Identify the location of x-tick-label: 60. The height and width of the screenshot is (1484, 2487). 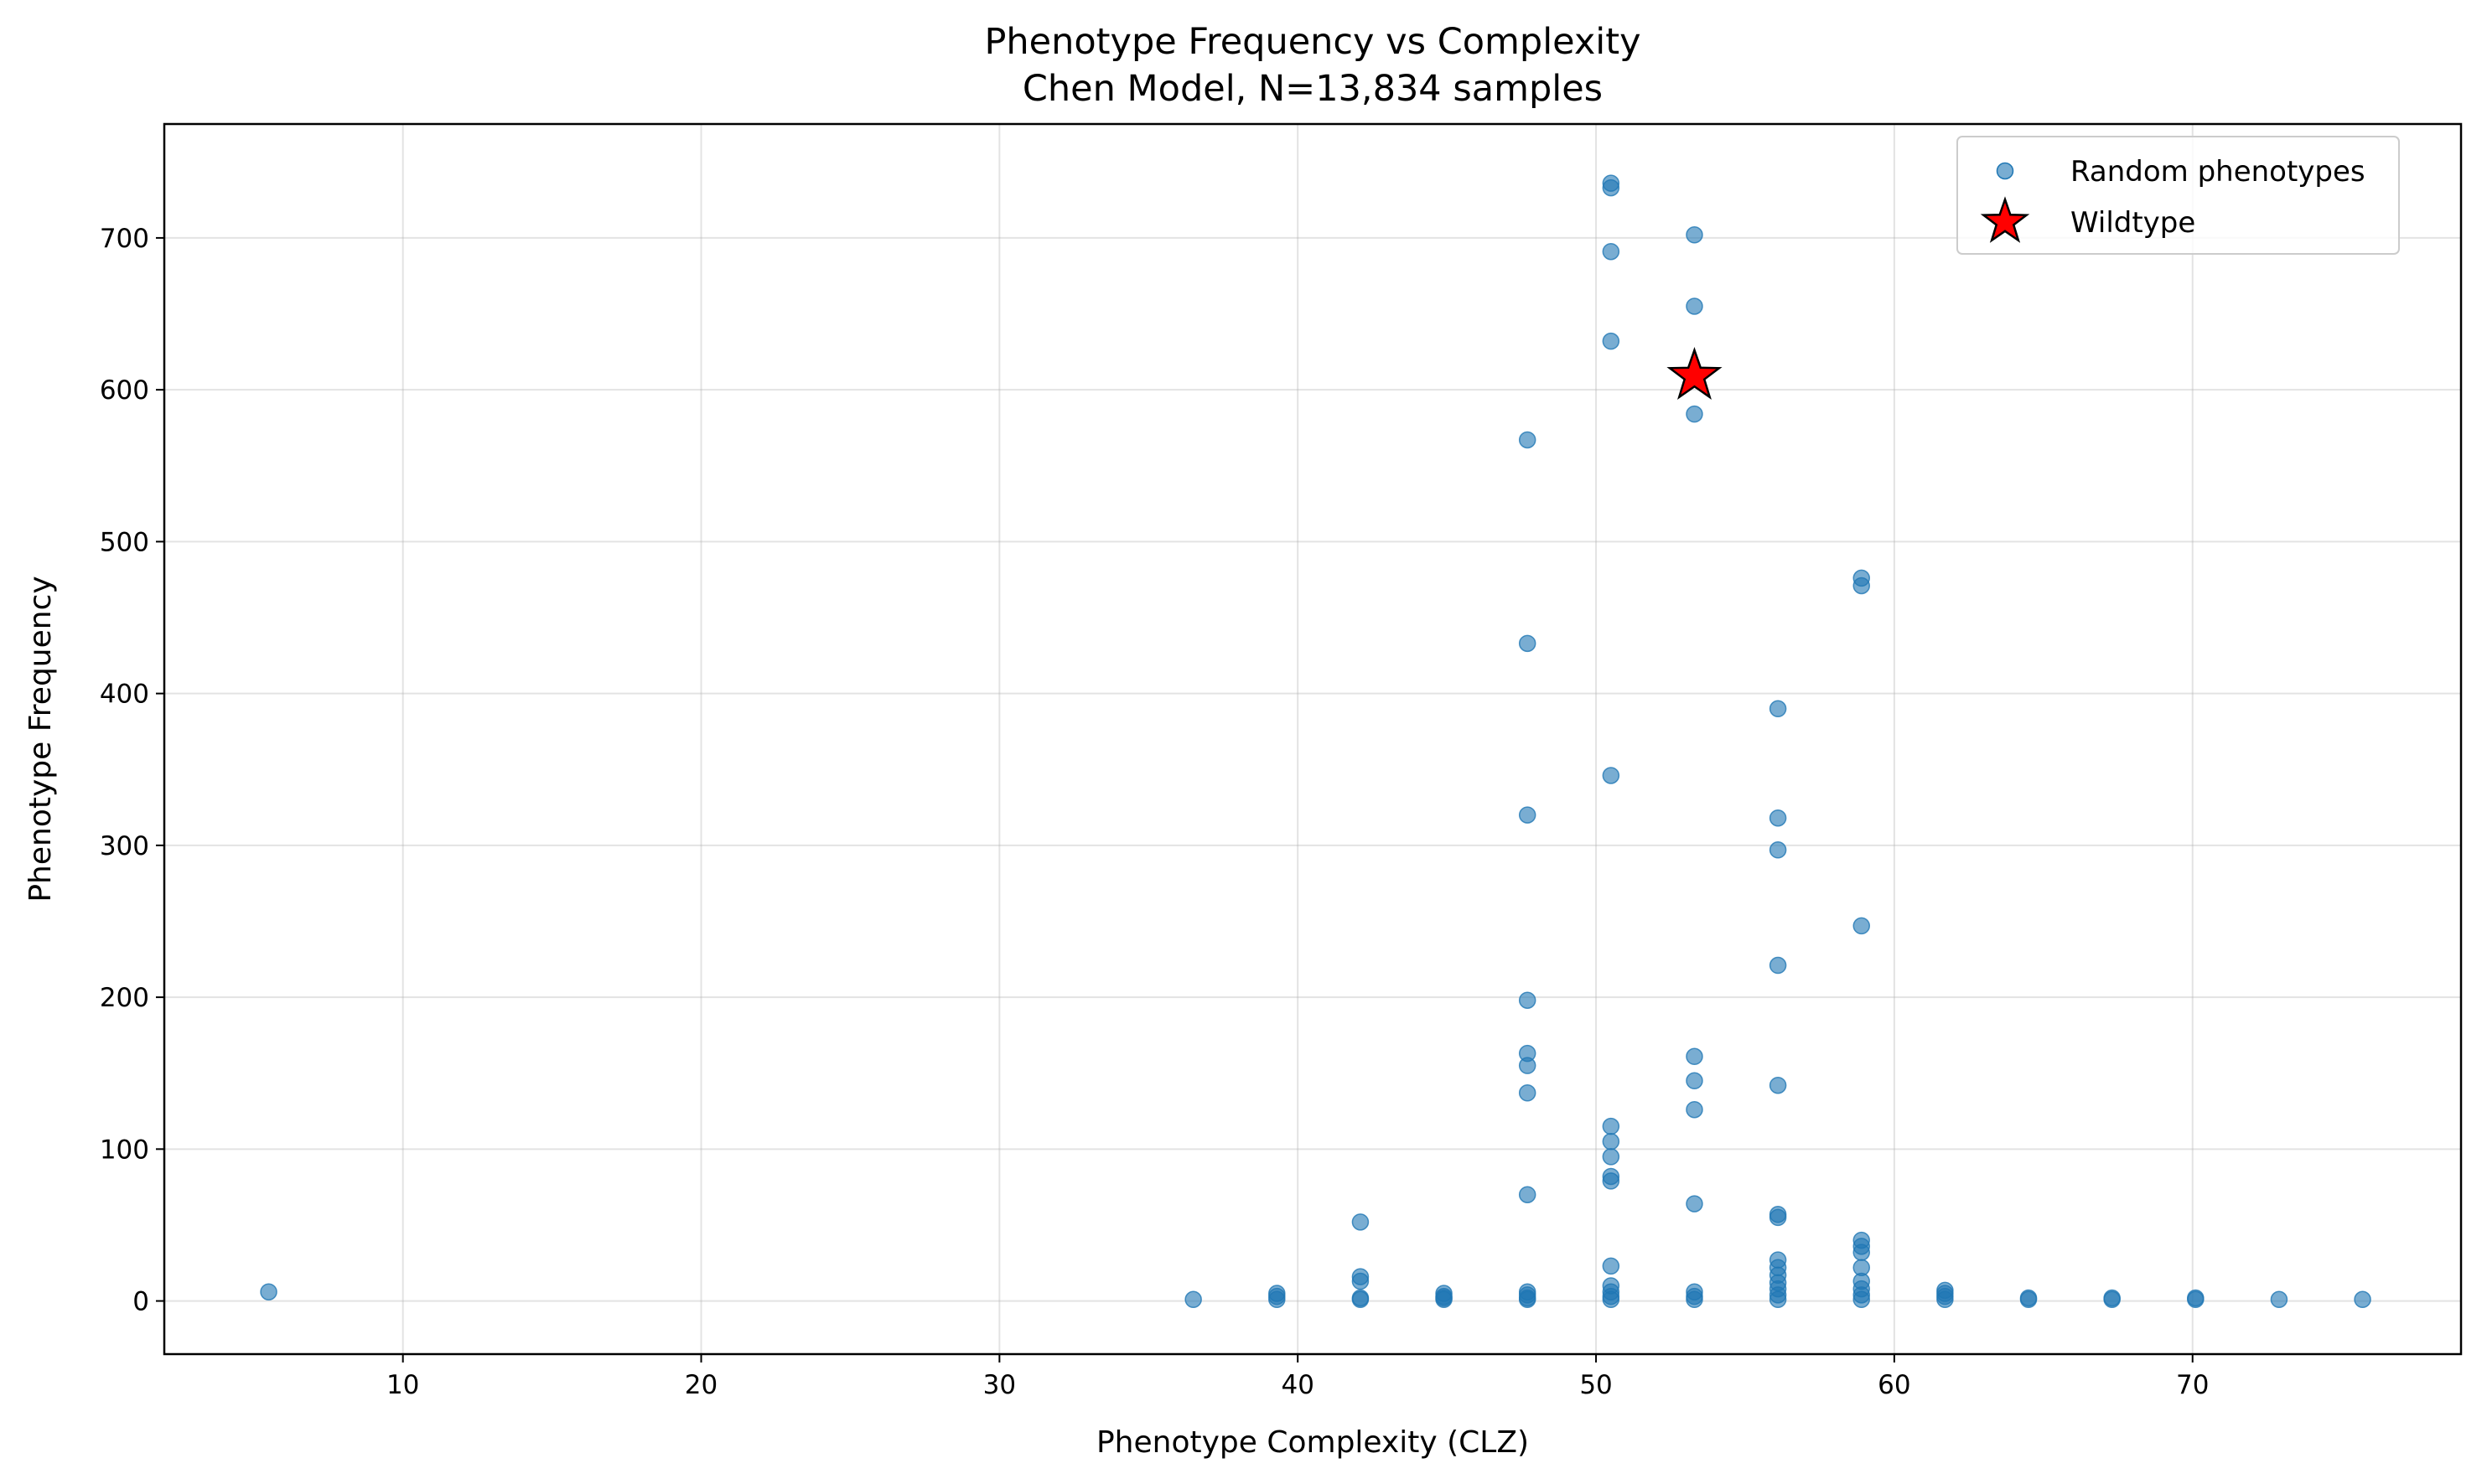
(1894, 1385).